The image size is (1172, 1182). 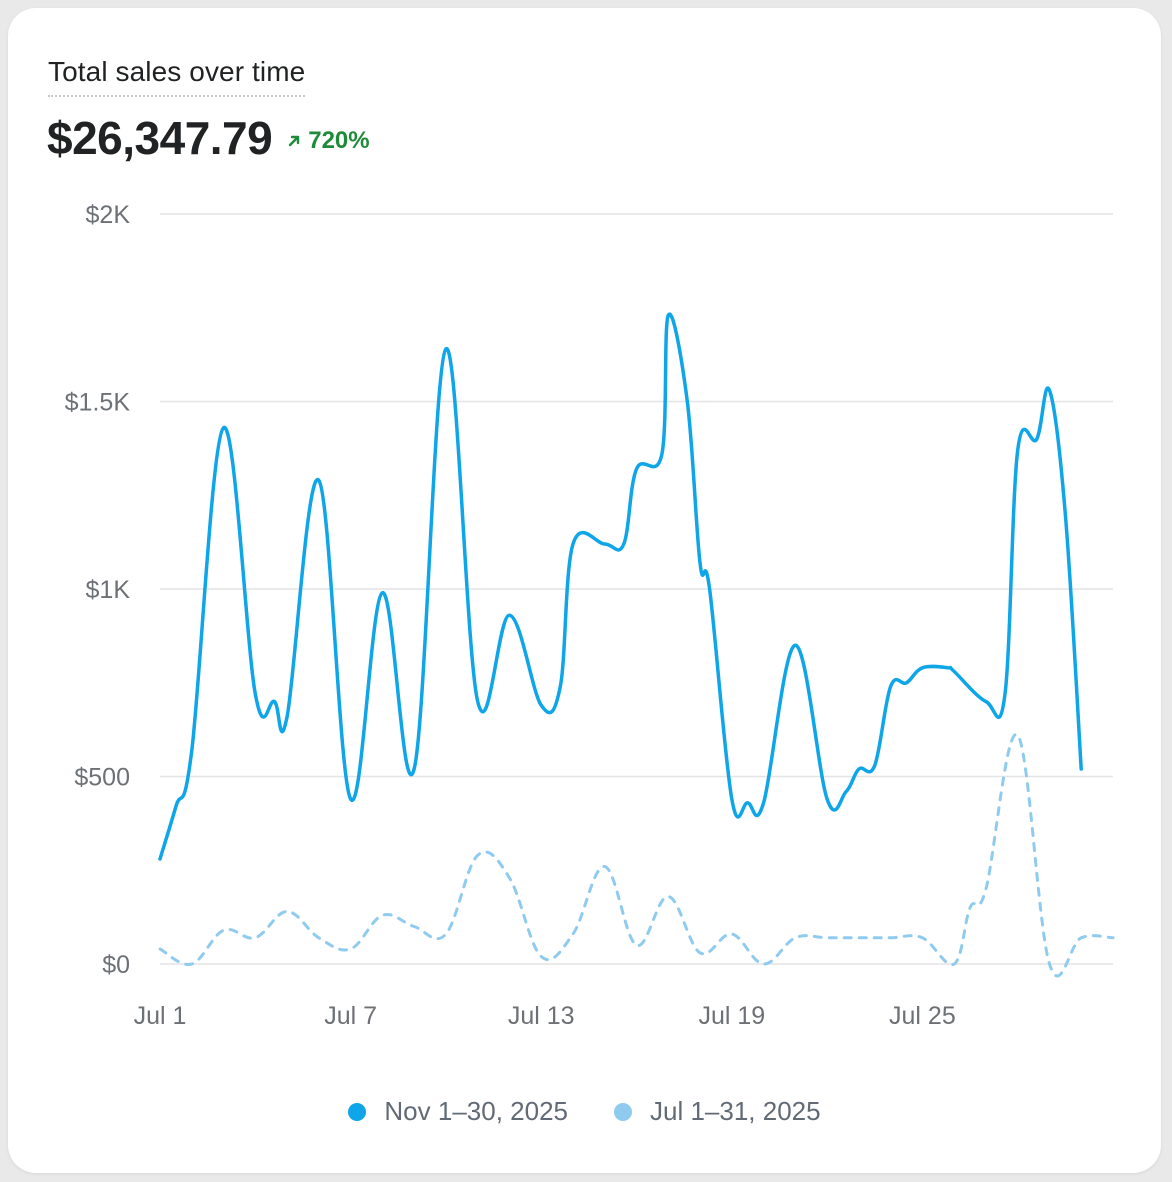 I want to click on card-title: Total sales over time, so click(x=177, y=76).